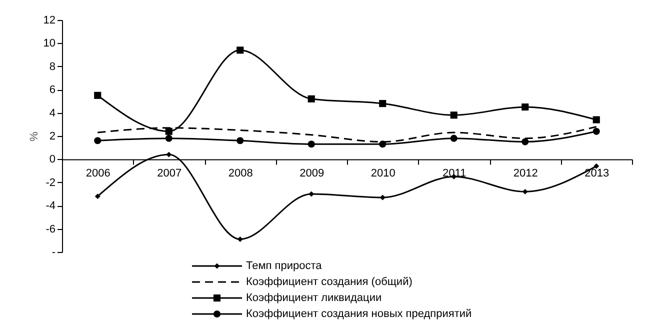  What do you see at coordinates (312, 174) in the screenshot?
I see `x-tick-label: 2009` at bounding box center [312, 174].